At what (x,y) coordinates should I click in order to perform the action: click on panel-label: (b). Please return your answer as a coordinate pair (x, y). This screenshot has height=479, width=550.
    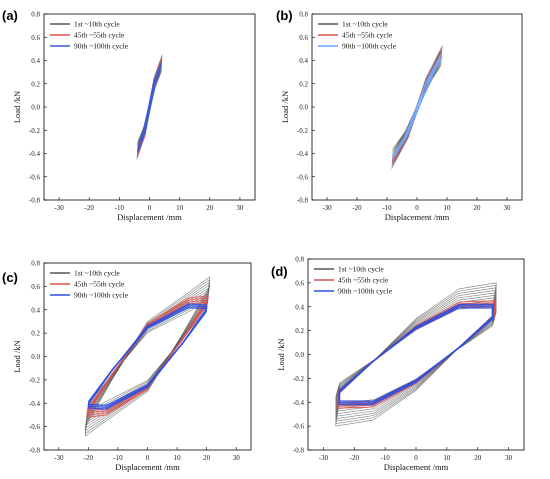
    Looking at the image, I should click on (284, 15).